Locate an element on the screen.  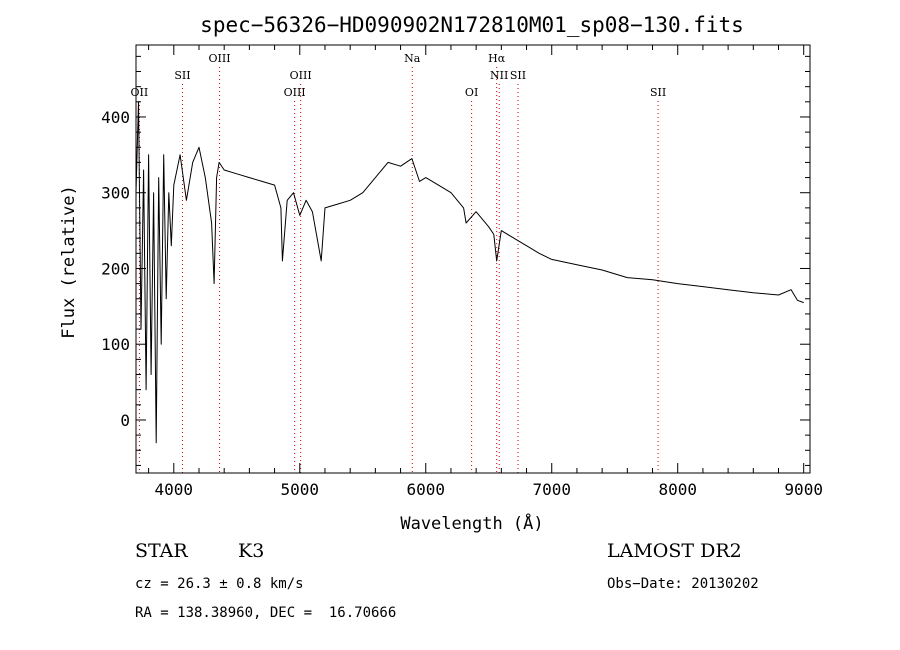
object-subclass: K3 is located at coordinates (251, 551).